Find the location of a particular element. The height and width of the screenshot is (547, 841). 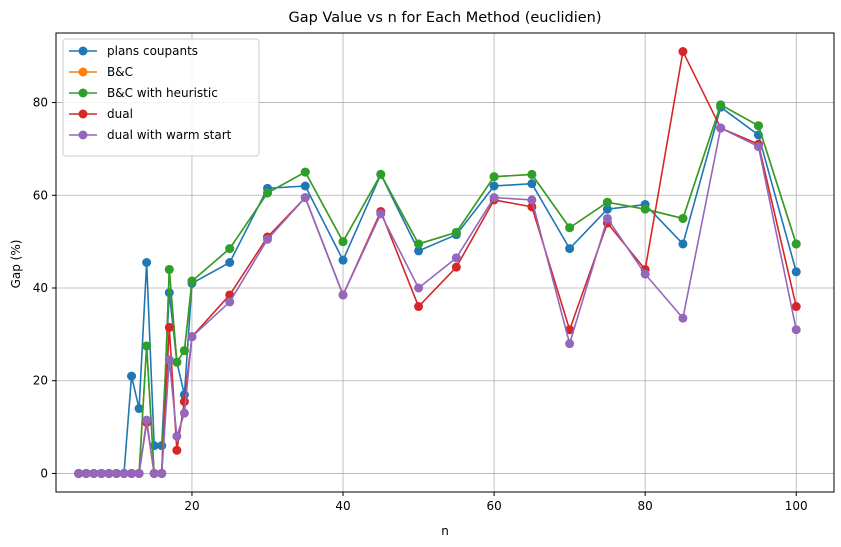

legend-label-4: dual with warm start is located at coordinates (169, 135).